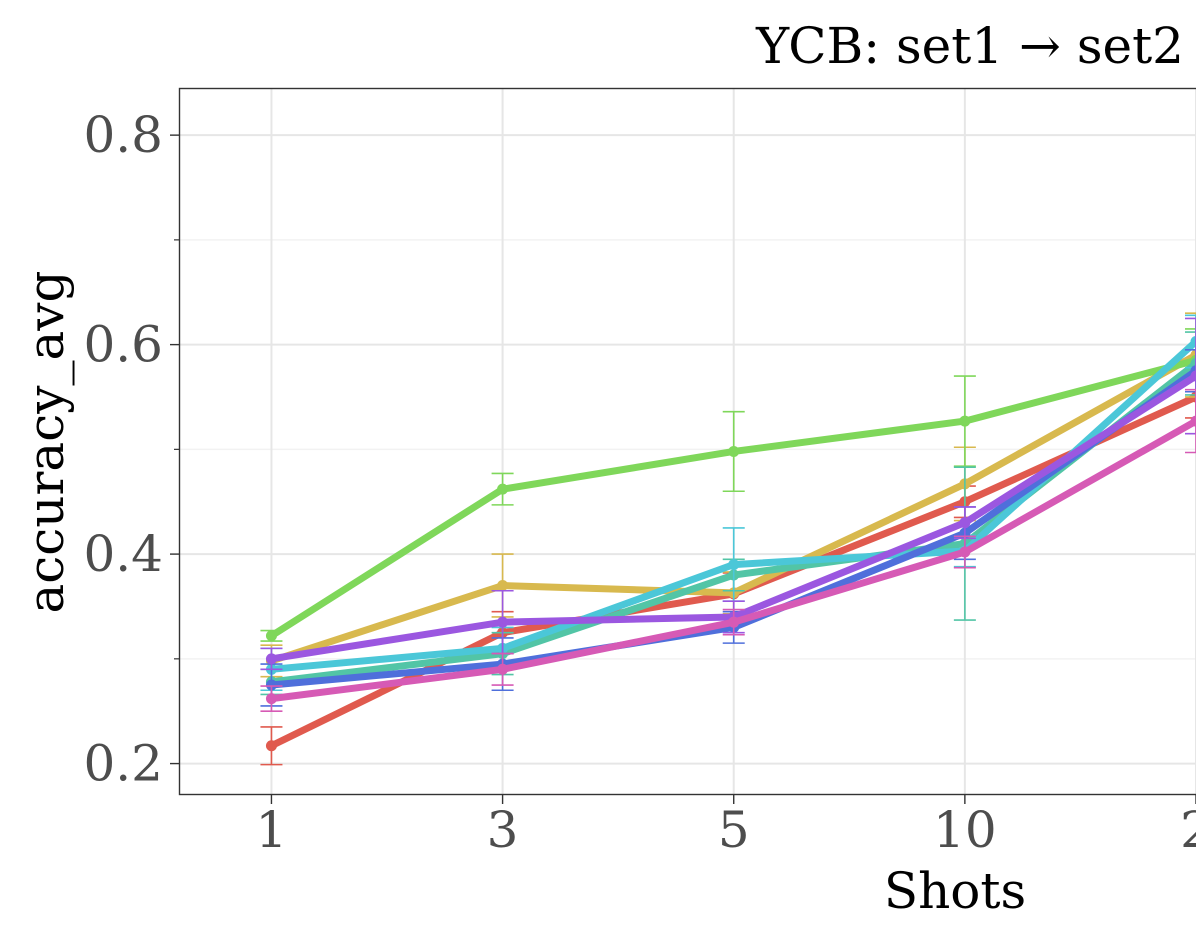 The image size is (1196, 948). I want to click on x-tick-label: 1, so click(272, 830).